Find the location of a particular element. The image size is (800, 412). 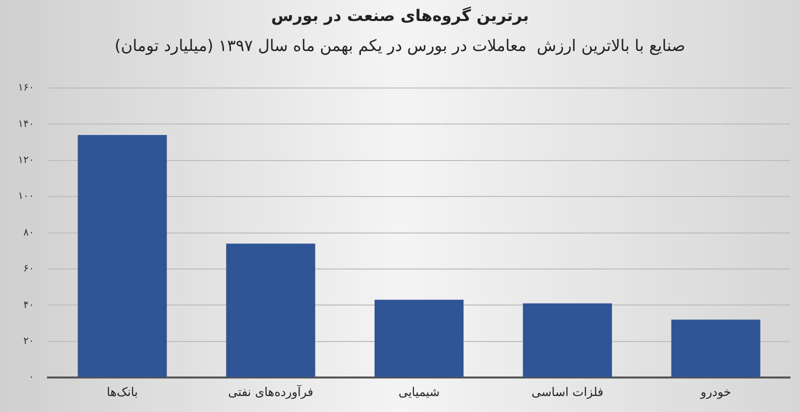

y-tick-label: ۱۴۰ is located at coordinates (26, 124).